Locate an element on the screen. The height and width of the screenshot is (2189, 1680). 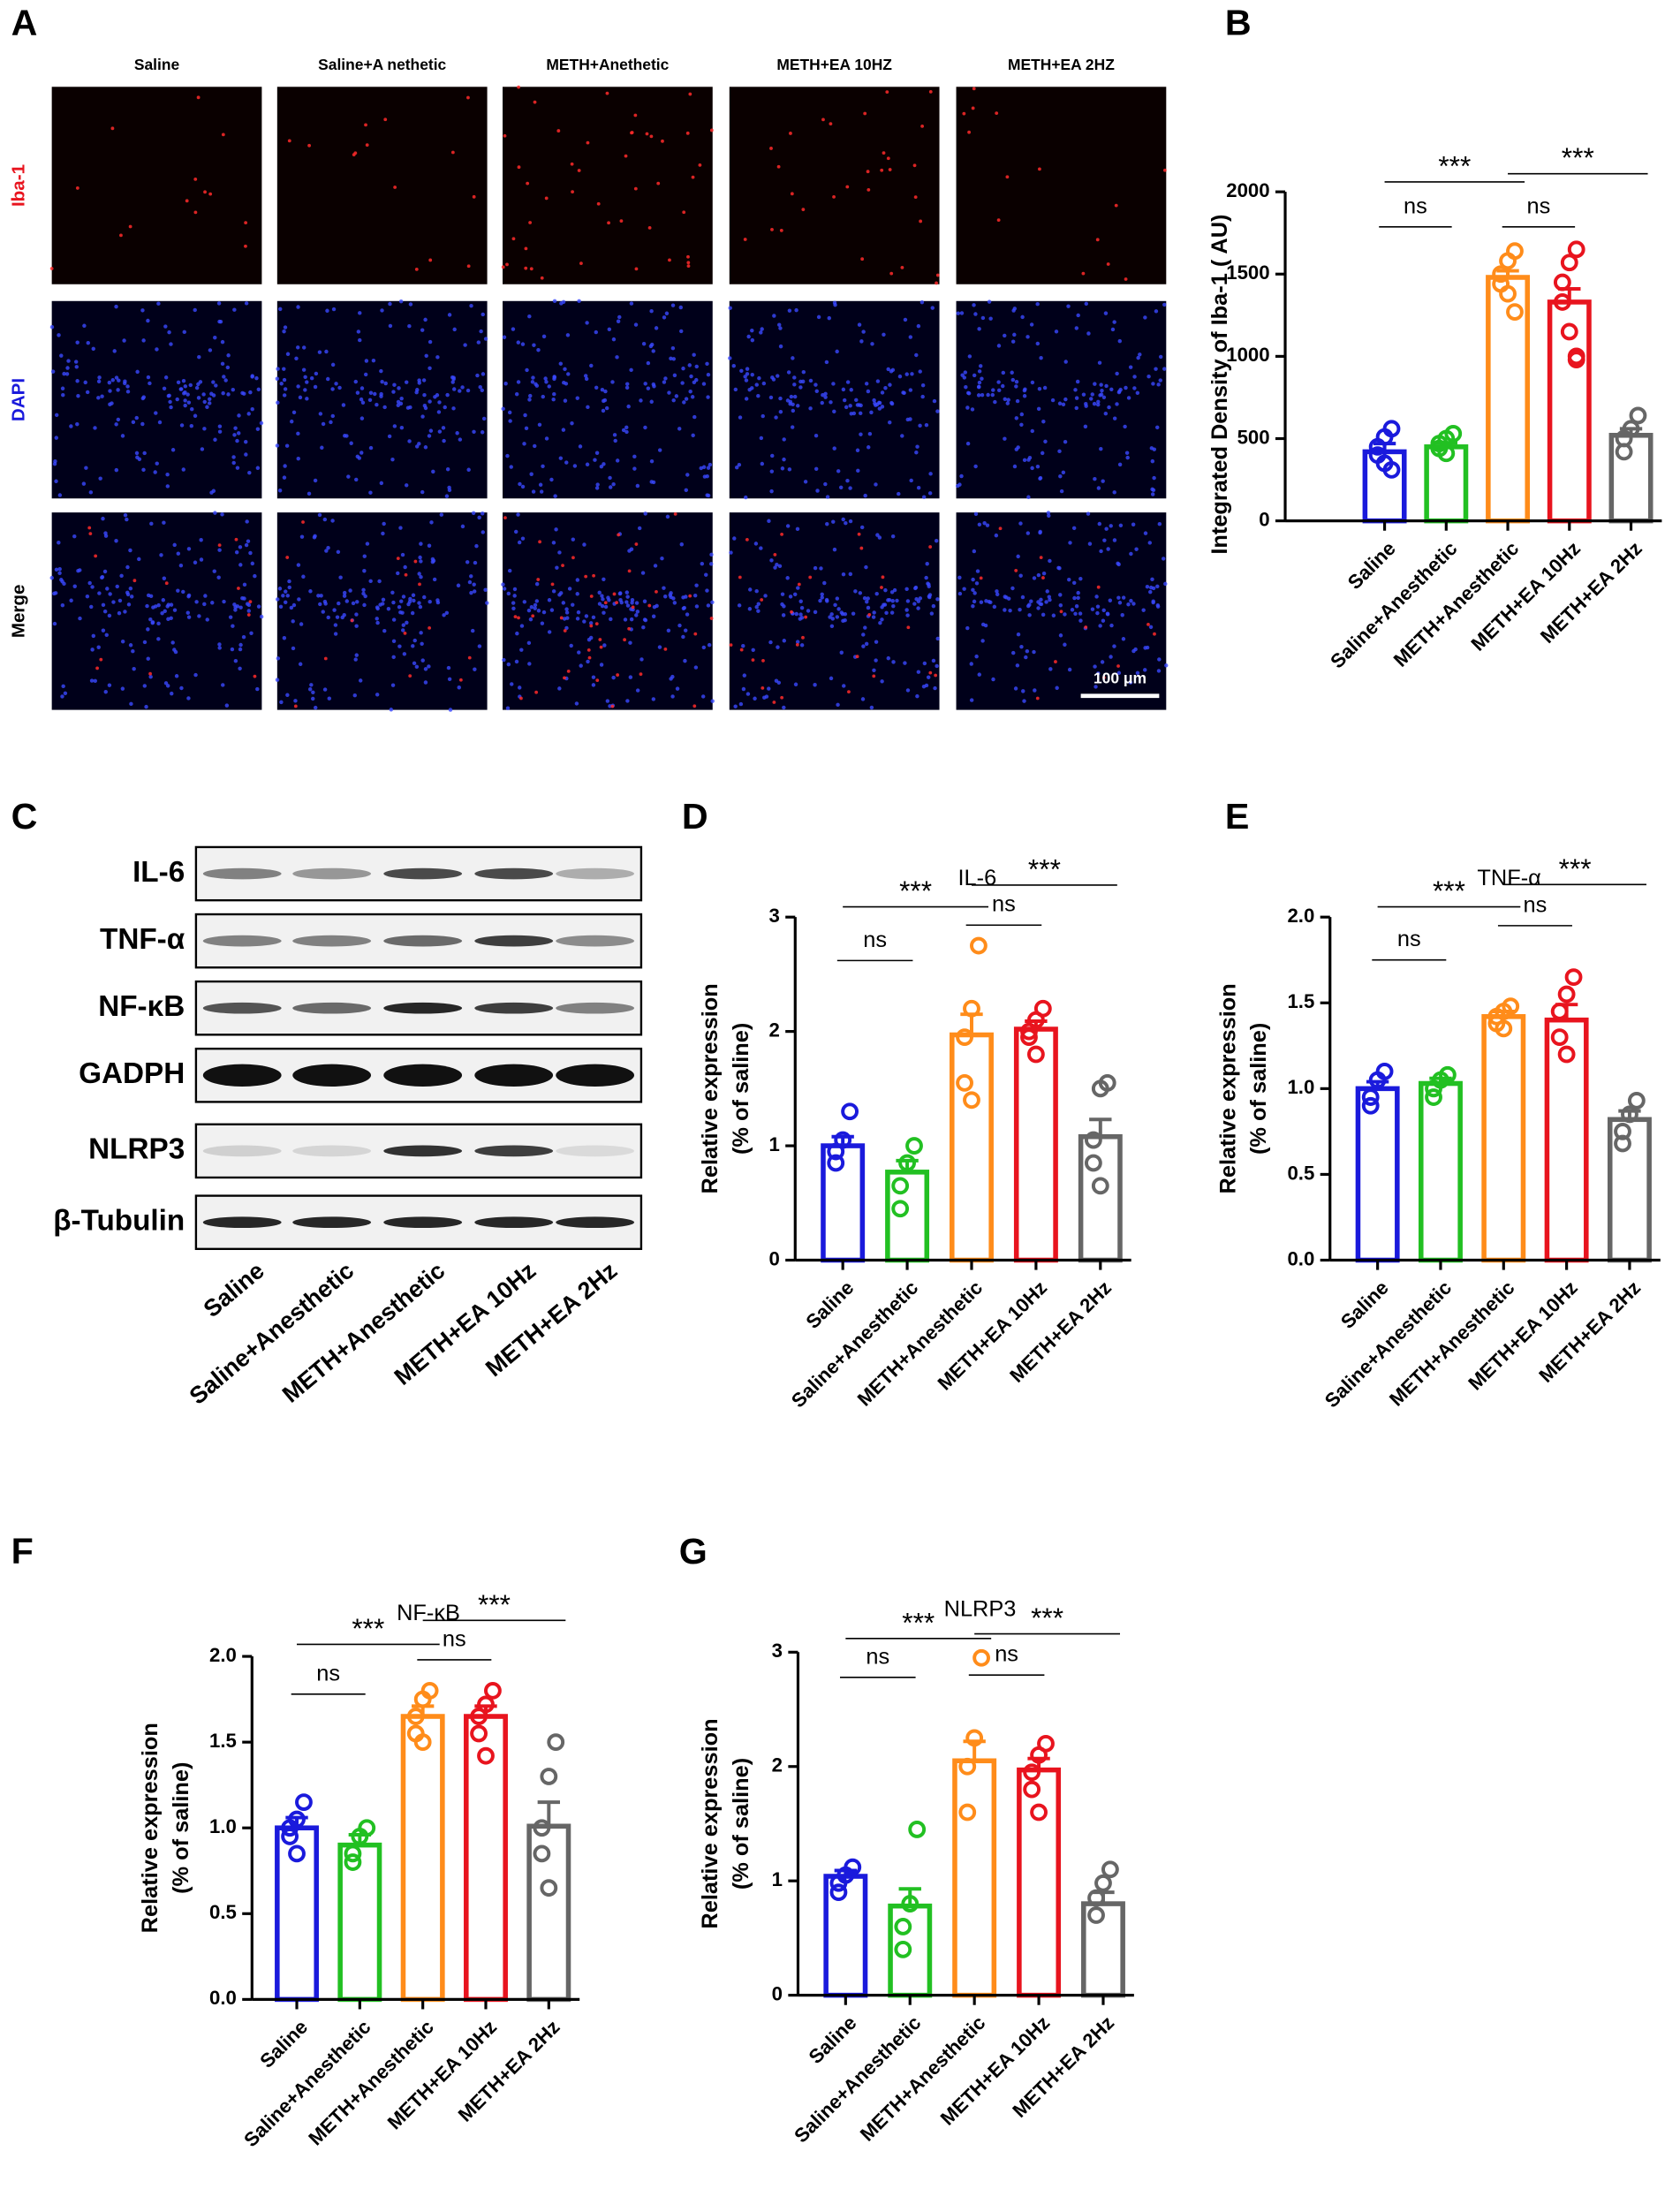
y-axis-label: Relative expression is located at coordinates (150, 1828).